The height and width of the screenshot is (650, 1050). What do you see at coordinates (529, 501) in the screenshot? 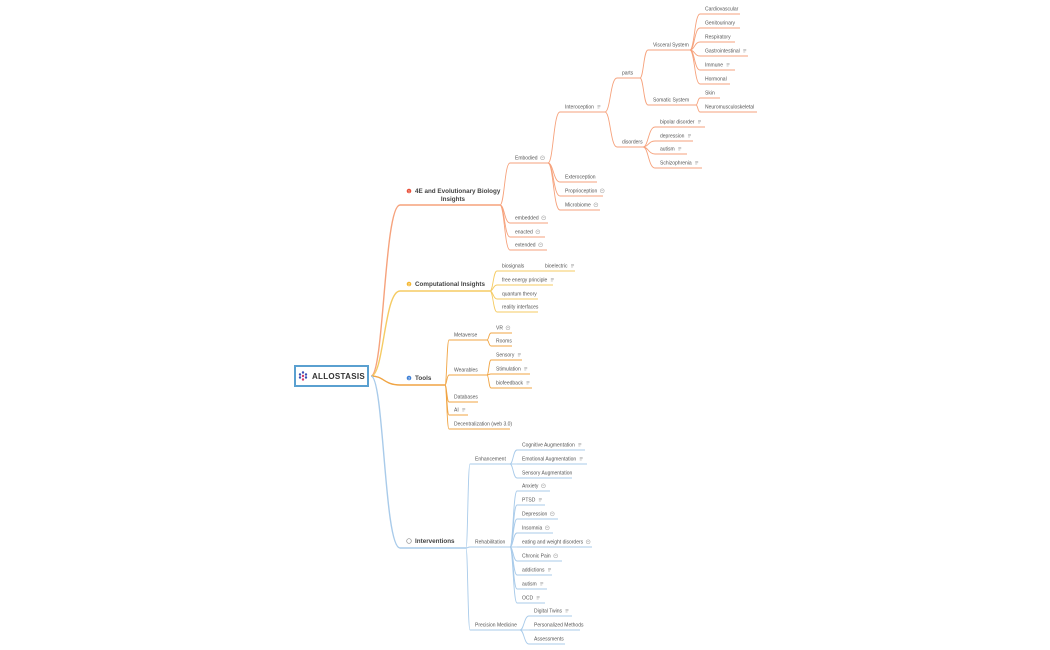
I see `node-ptsd: PTSD` at bounding box center [529, 501].